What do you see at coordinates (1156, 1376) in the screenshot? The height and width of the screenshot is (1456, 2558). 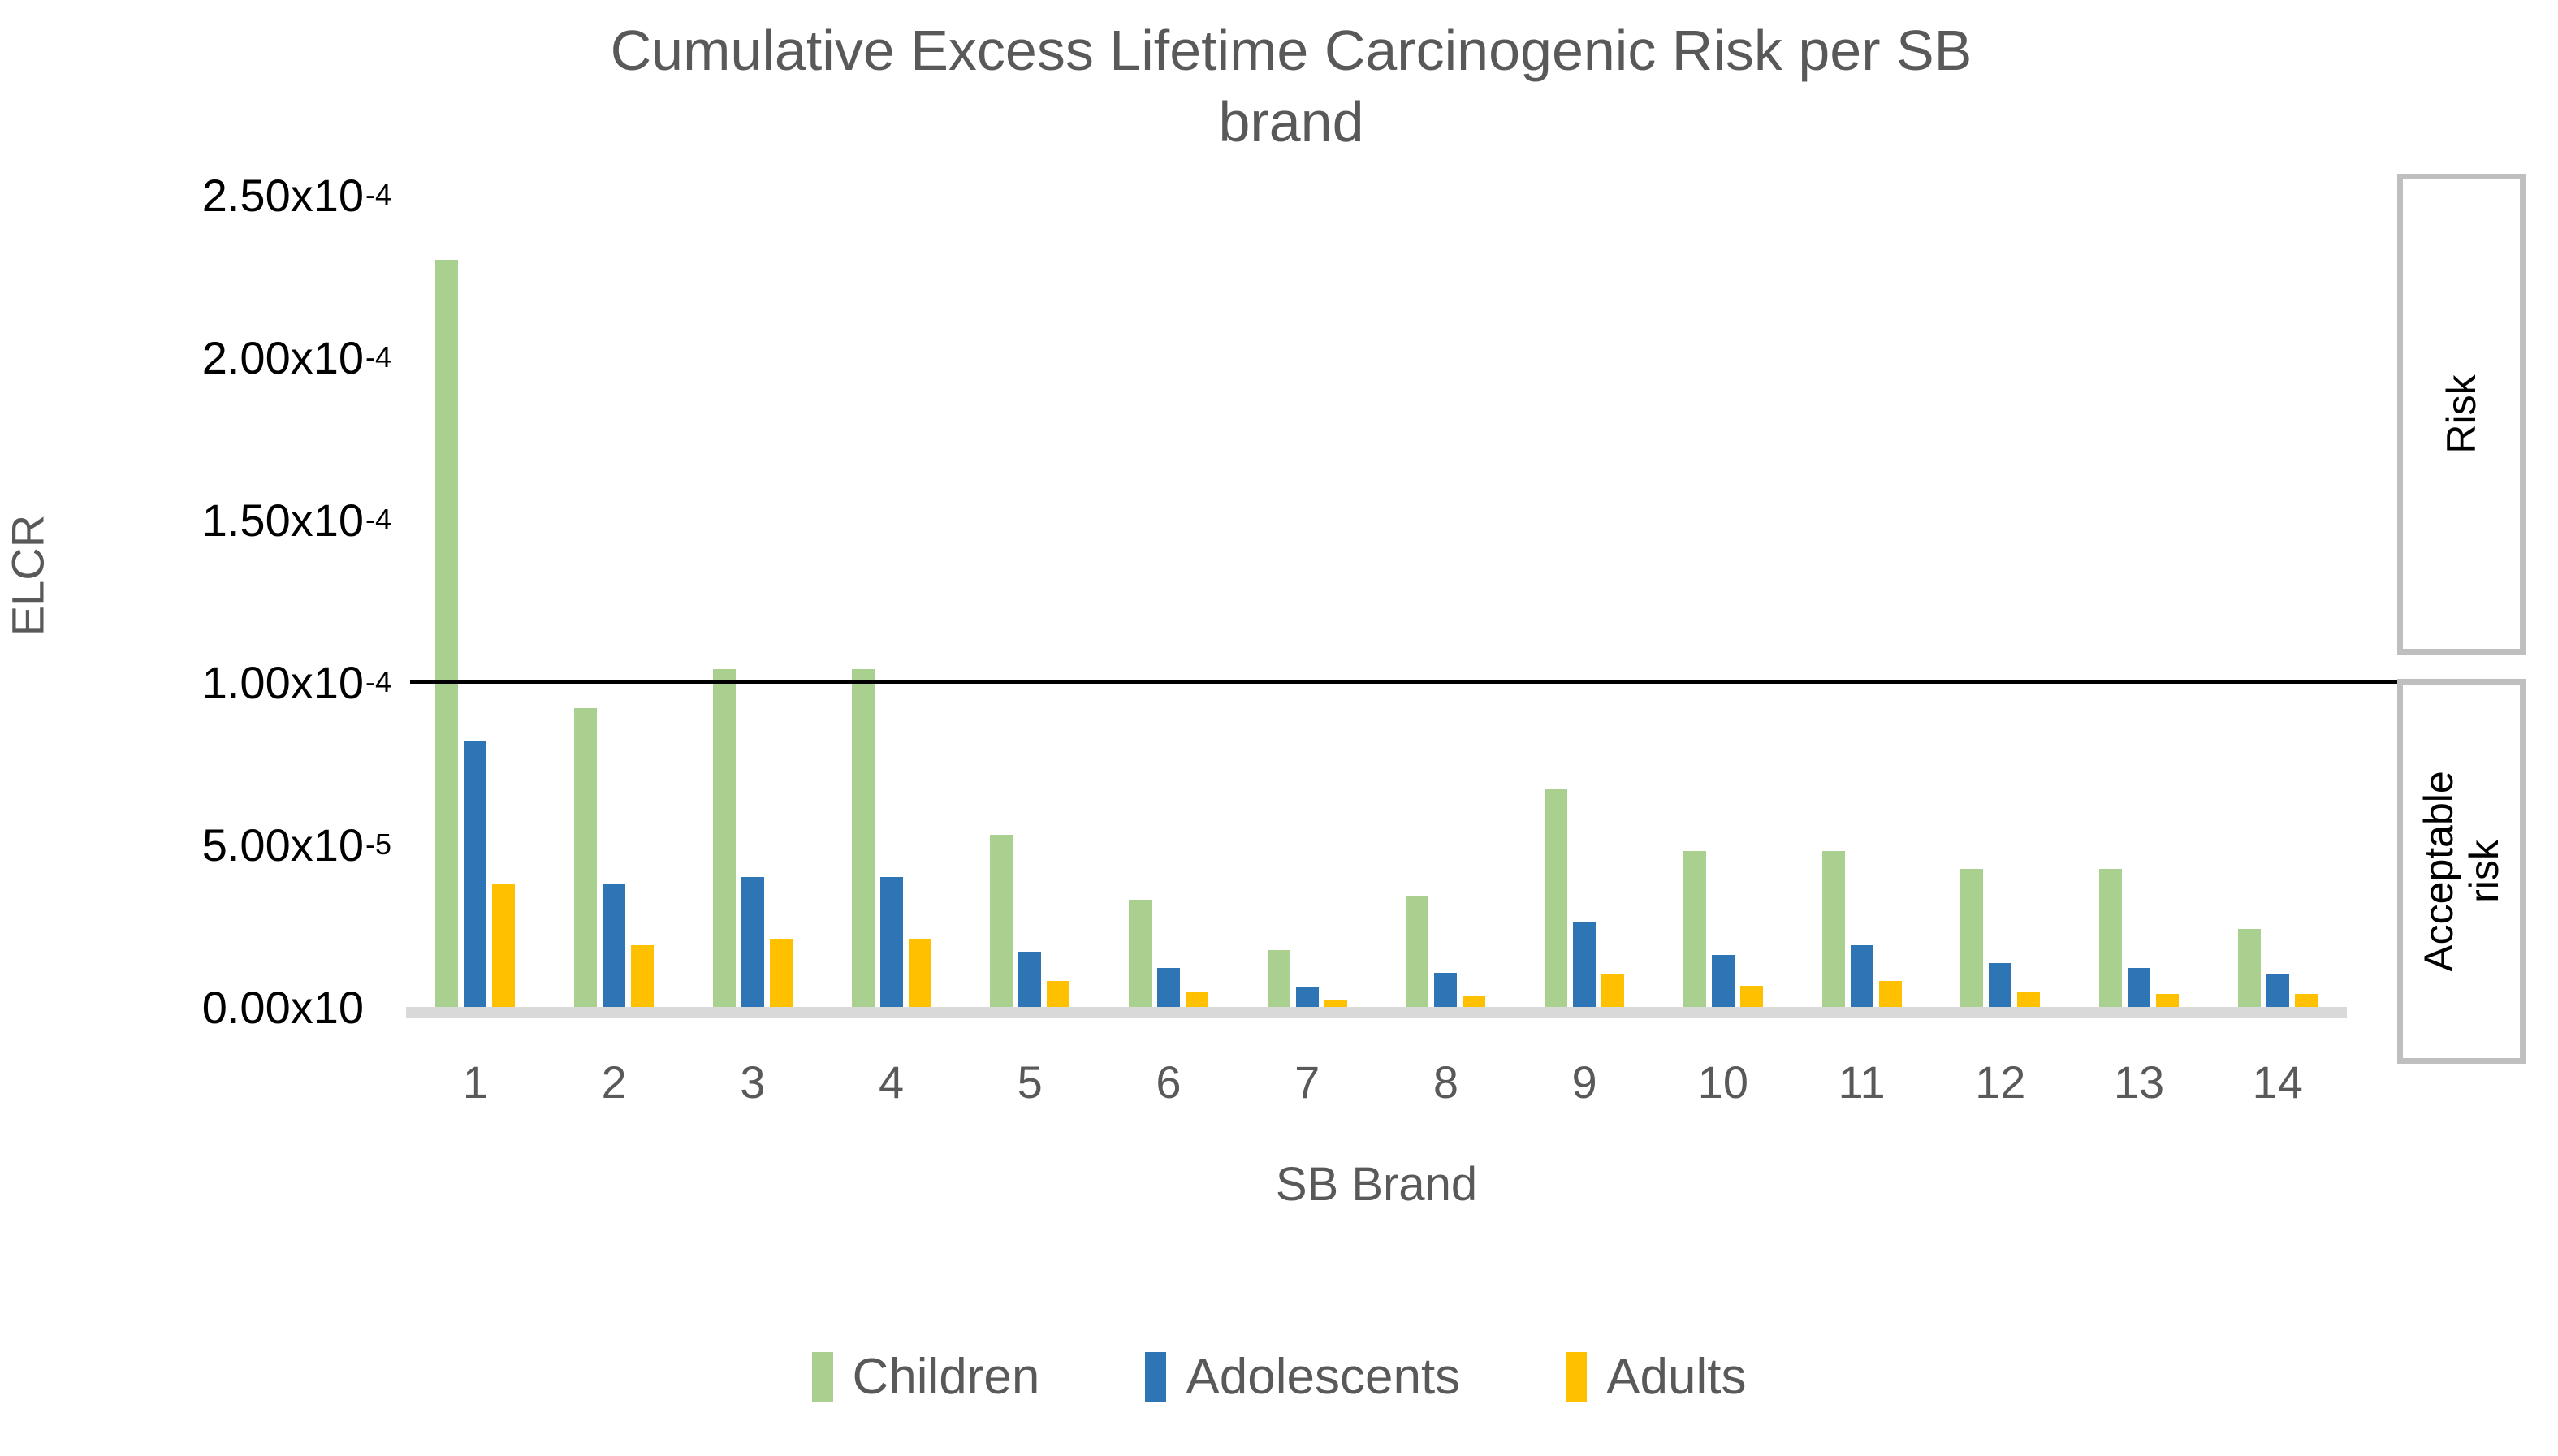 I see `legend-marker-adolescents` at bounding box center [1156, 1376].